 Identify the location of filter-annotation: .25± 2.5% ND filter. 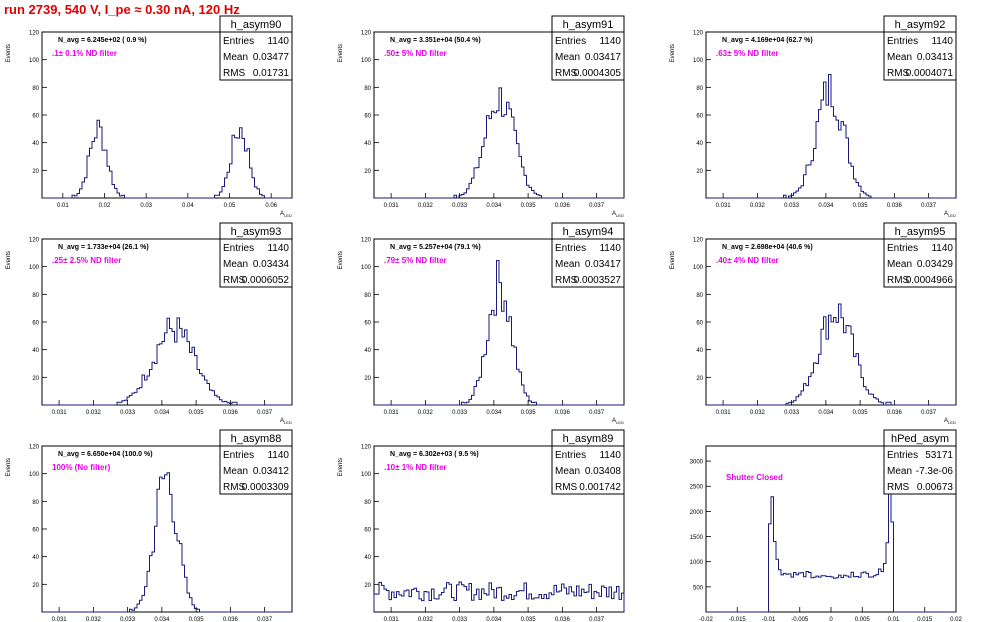
(86, 260).